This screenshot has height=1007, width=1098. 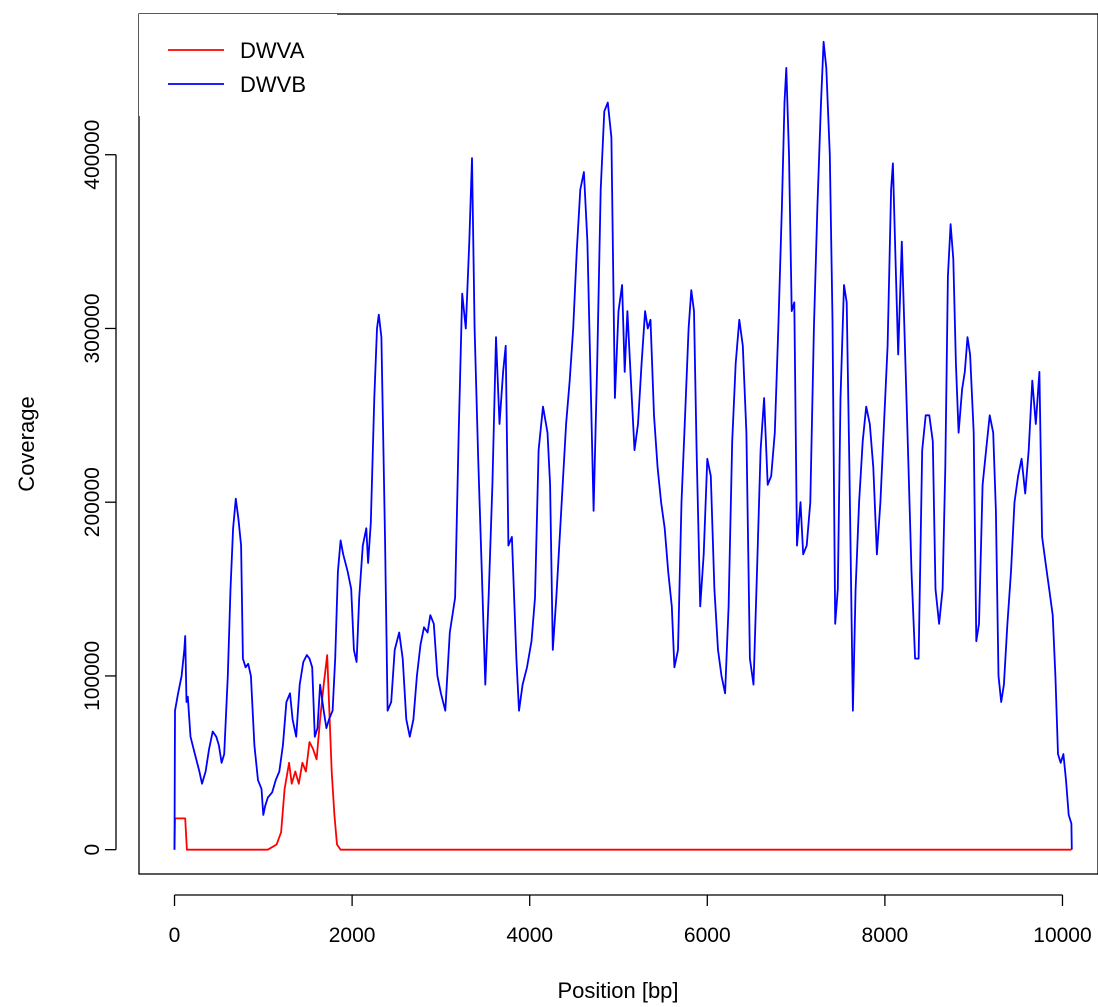 What do you see at coordinates (92, 850) in the screenshot?
I see `y-tick-label: 0` at bounding box center [92, 850].